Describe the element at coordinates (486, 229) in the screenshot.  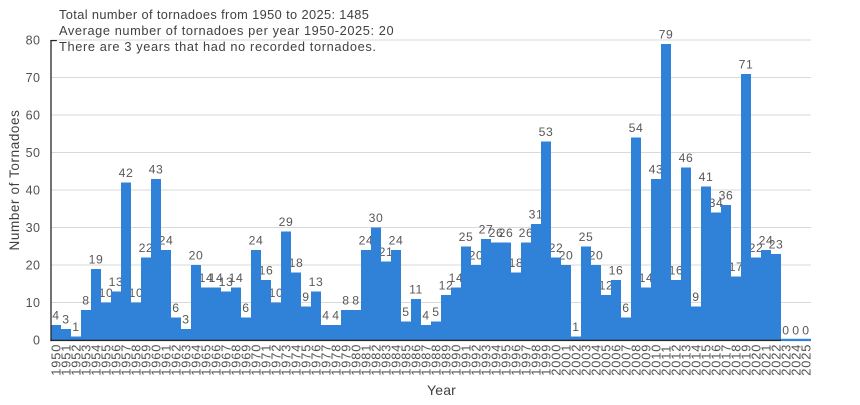
I see `svg-text: 27` at that location.